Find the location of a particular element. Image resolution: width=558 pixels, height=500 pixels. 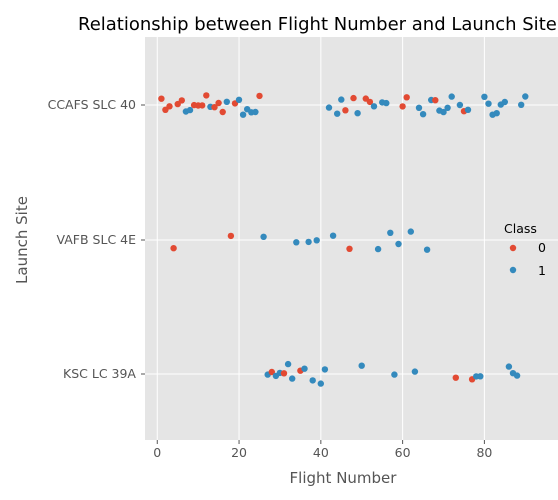

y-tick-label: CCAFS SLC 40 is located at coordinates (92, 104).